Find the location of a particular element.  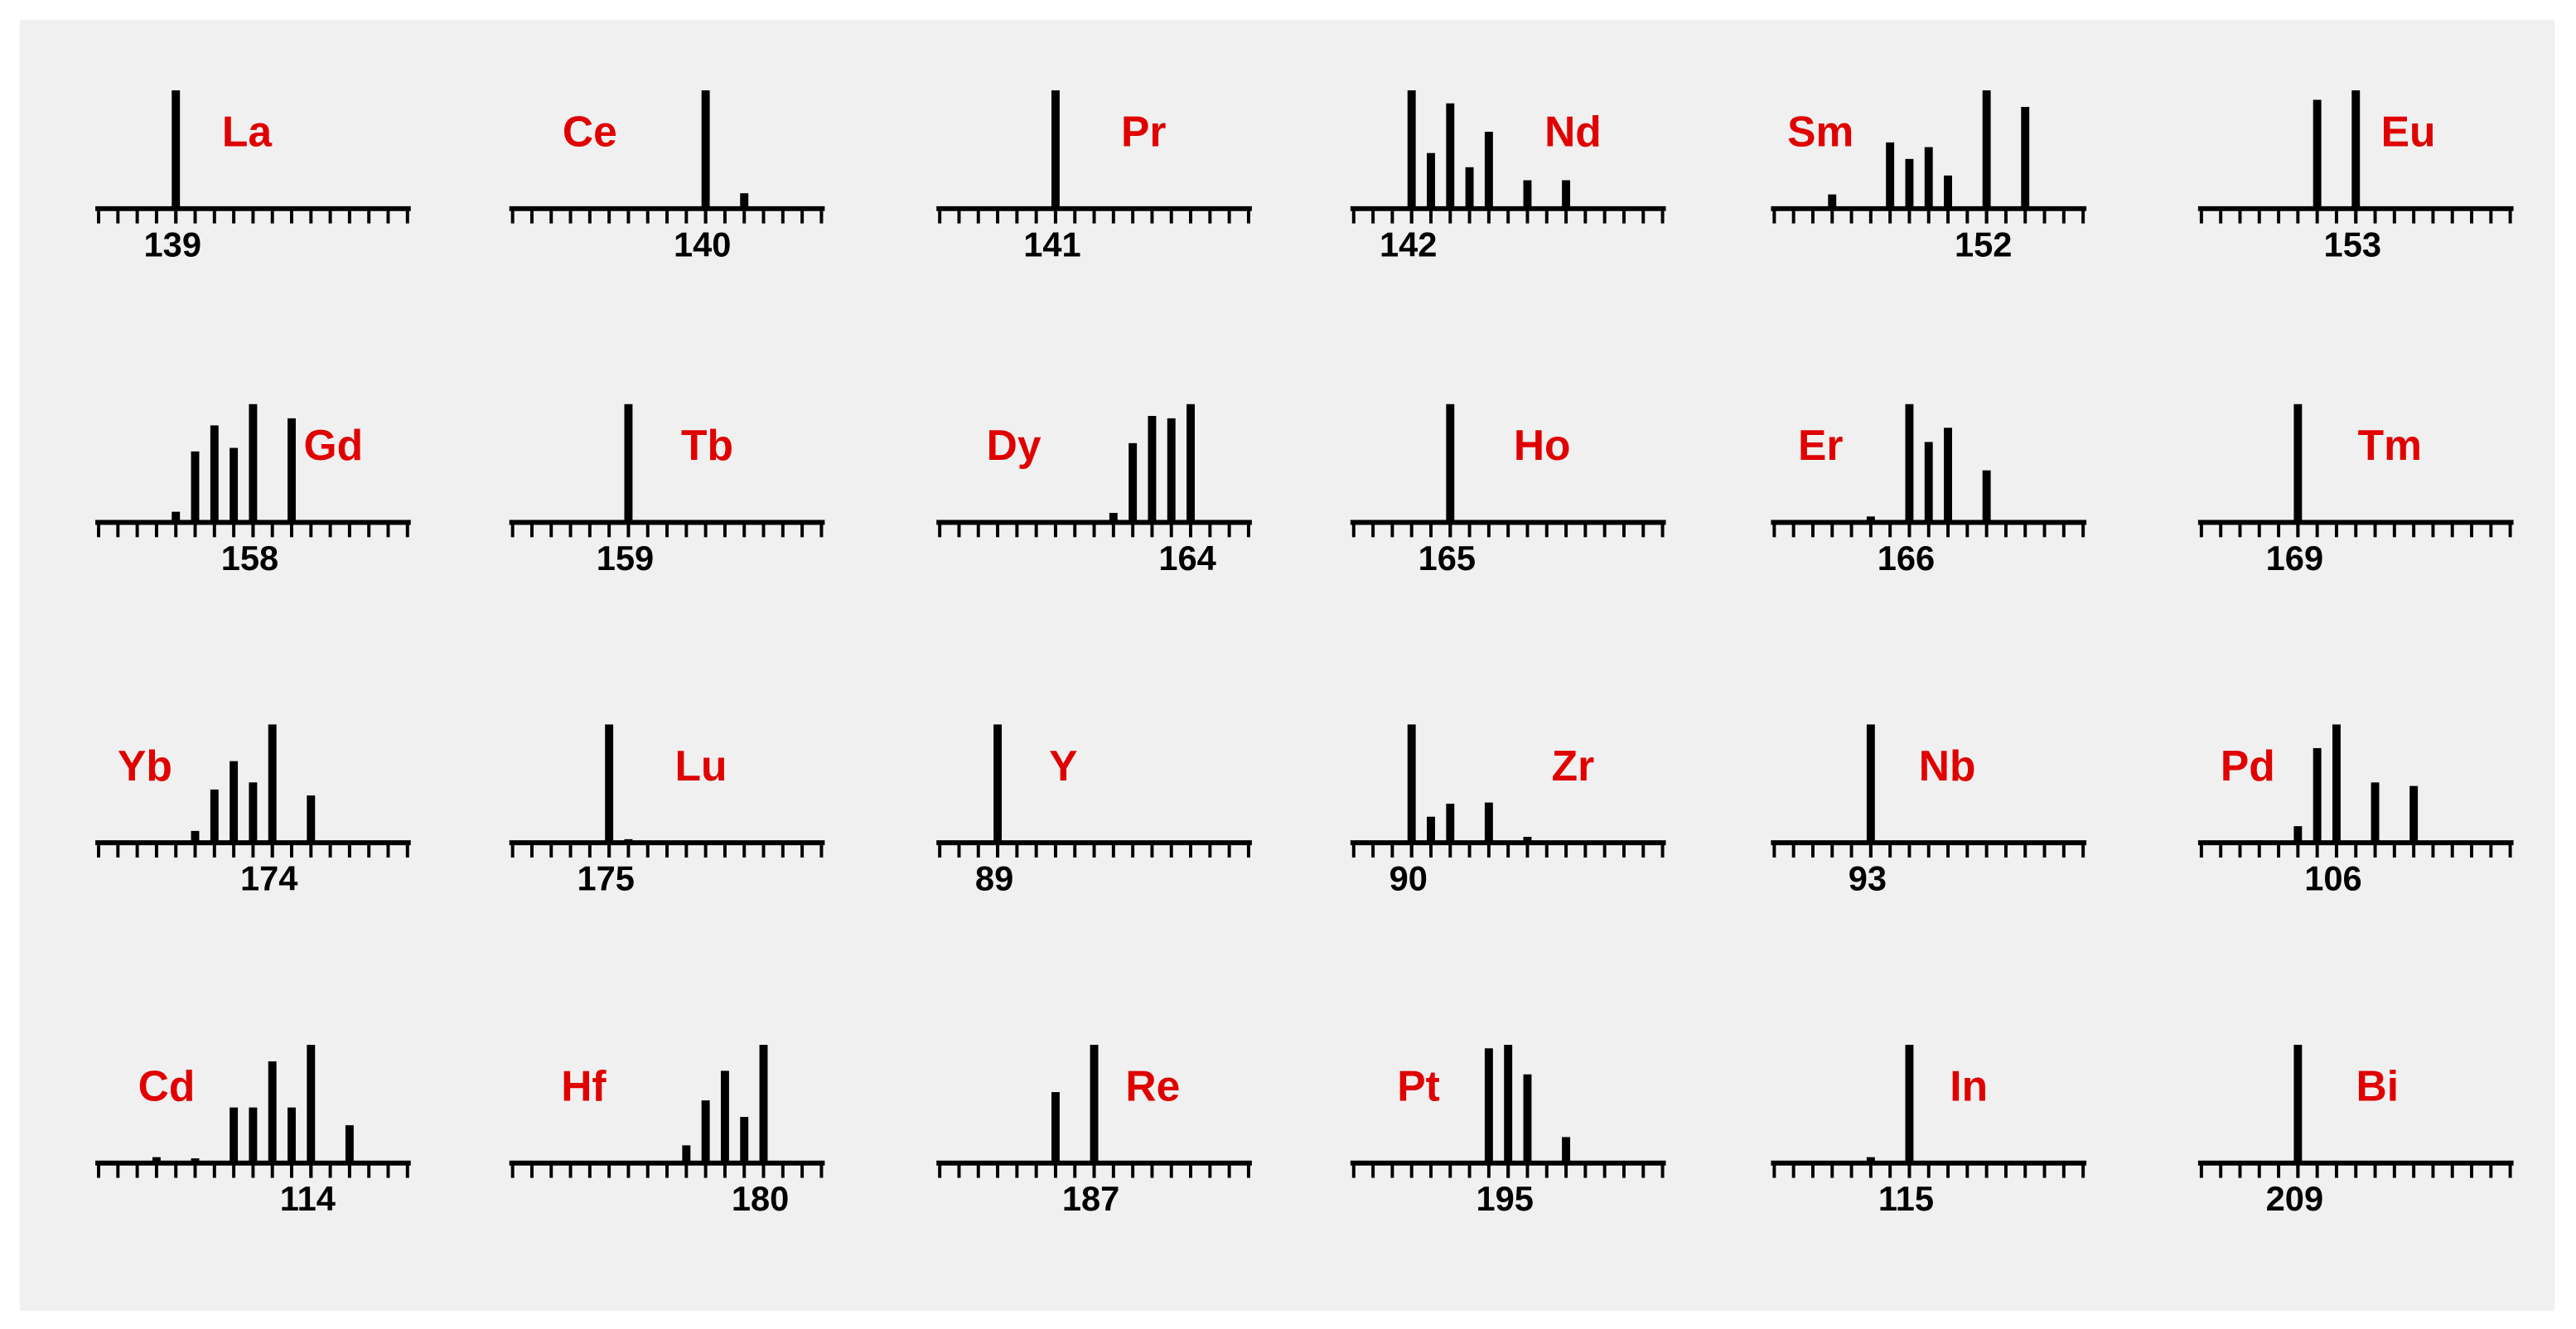

element-label: Tb is located at coordinates (707, 445).